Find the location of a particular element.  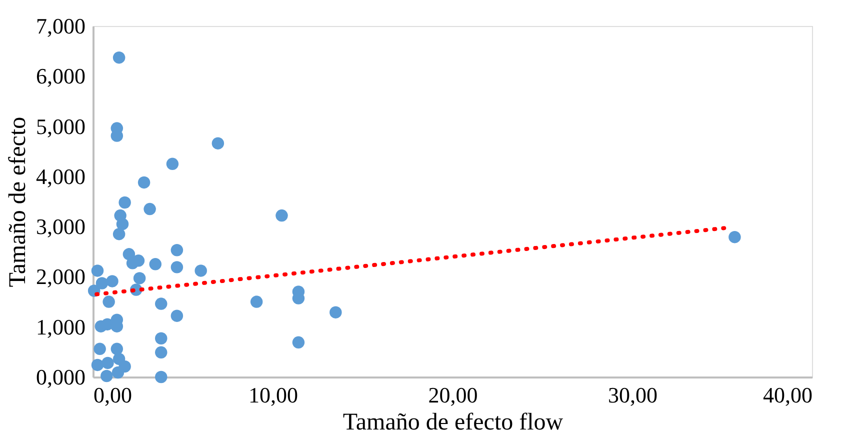

y-tick-label: 0,000 is located at coordinates (61, 377).